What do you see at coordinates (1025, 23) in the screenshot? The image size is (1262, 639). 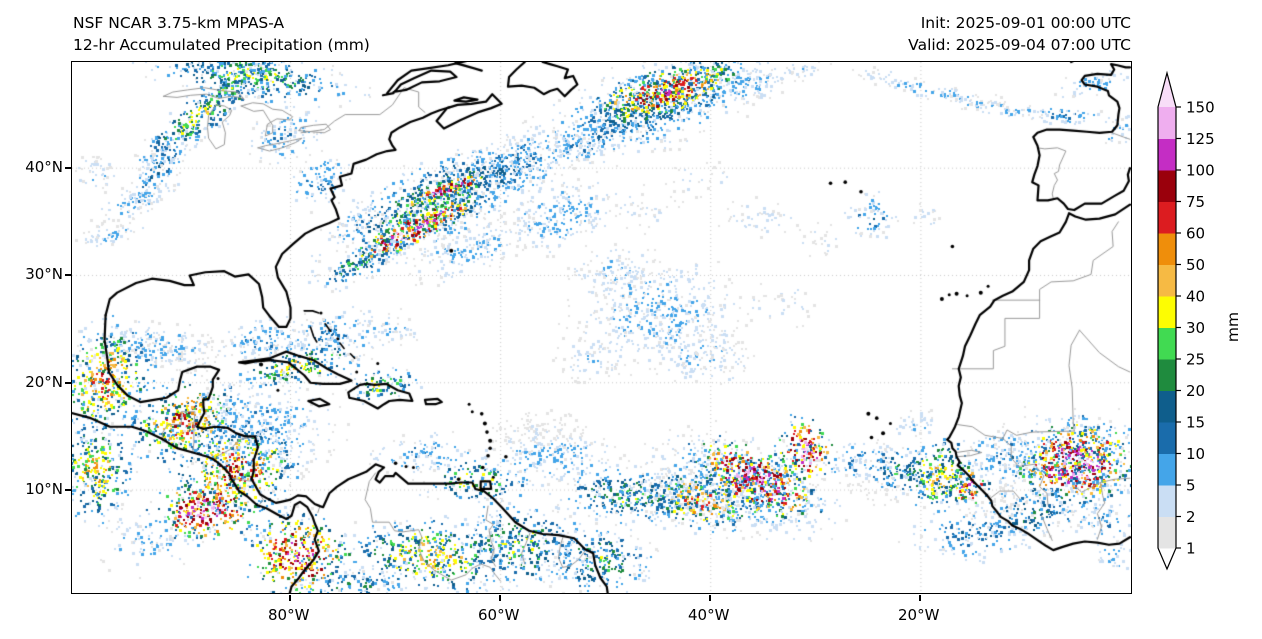 I see `init-time-label: Init: 2025-09-01 00:00 UTC` at bounding box center [1025, 23].